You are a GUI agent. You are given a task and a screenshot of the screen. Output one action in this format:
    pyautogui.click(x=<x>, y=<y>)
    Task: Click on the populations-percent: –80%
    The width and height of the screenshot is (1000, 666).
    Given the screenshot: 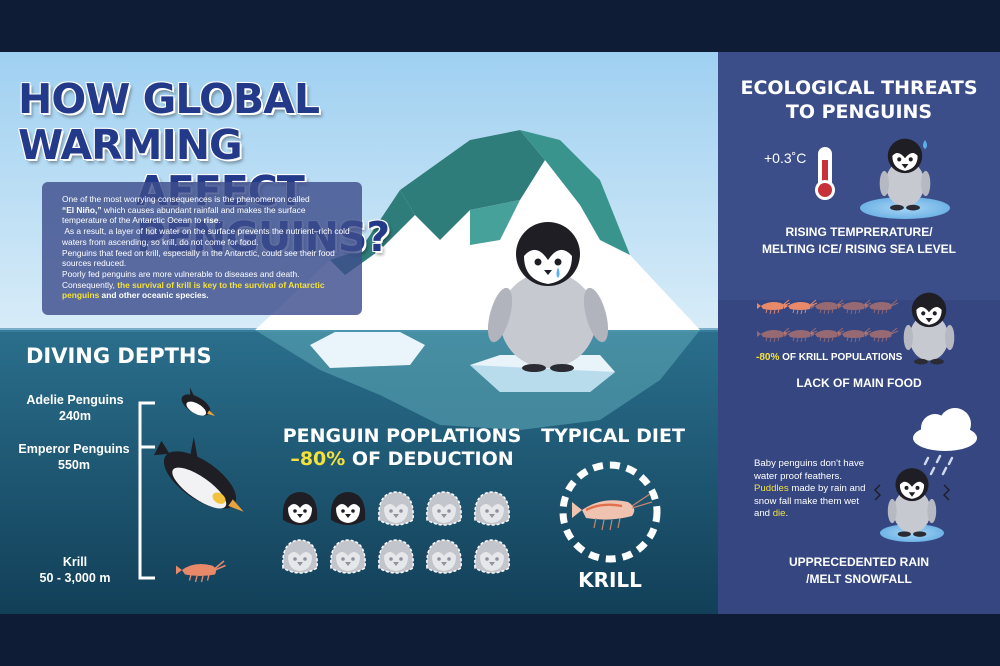 What is the action you would take?
    pyautogui.click(x=318, y=459)
    